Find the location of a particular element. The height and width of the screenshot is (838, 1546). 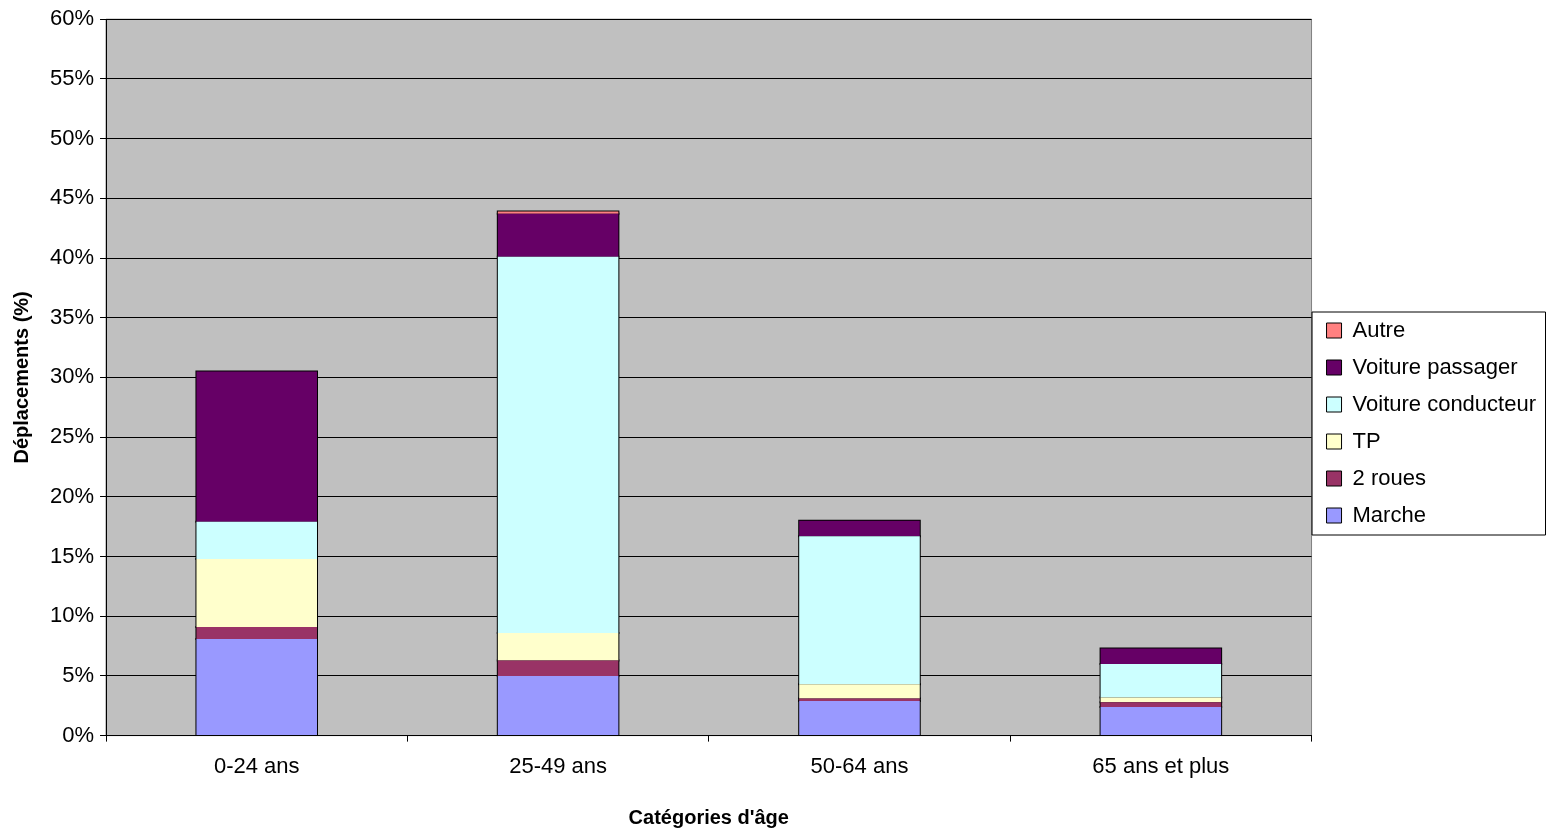

y-tick-label: 25% is located at coordinates (72, 436).